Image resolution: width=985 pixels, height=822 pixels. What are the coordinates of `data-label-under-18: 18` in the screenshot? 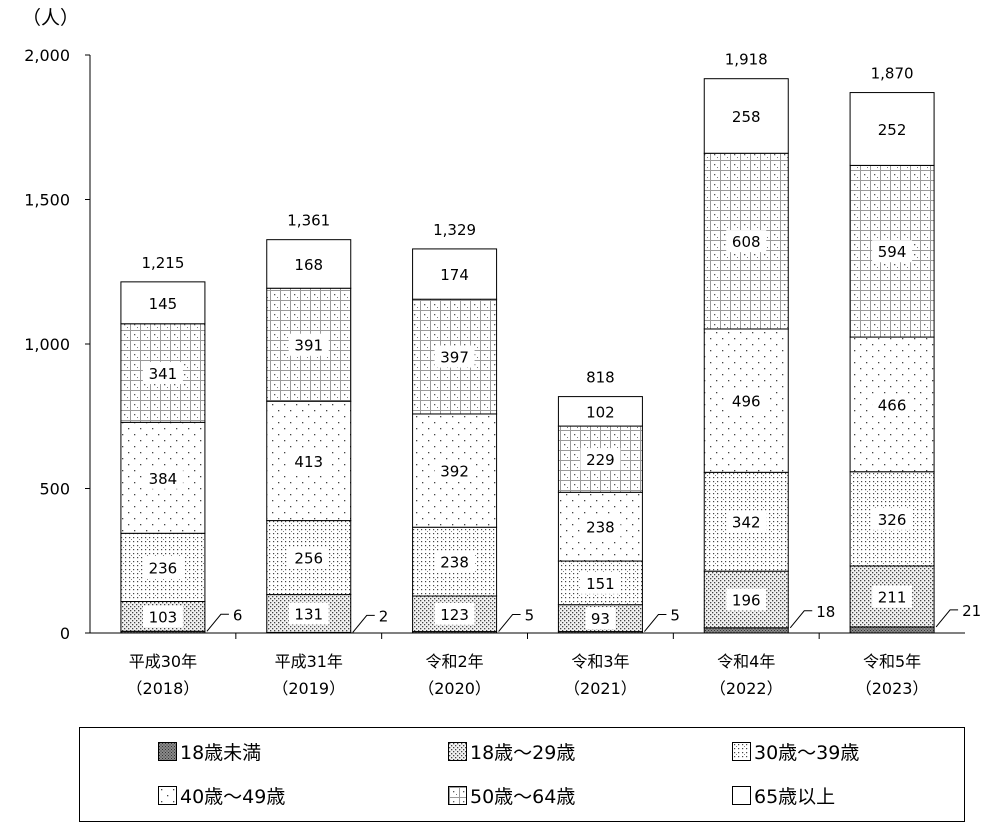 It's located at (825, 612).